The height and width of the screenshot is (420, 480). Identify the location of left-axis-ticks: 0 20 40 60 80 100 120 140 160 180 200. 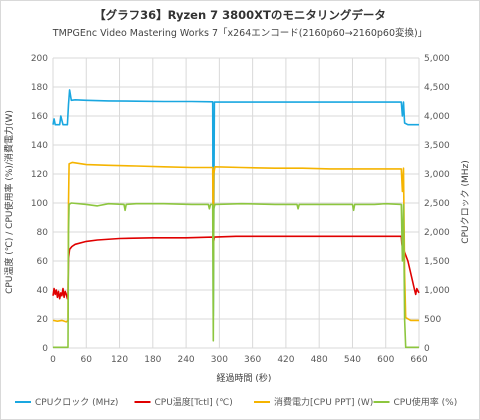
(39, 204).